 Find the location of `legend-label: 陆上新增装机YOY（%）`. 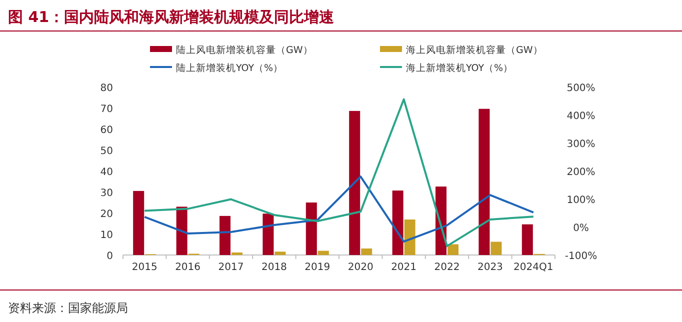

legend-label: 陆上新增装机YOY（%） is located at coordinates (230, 68).